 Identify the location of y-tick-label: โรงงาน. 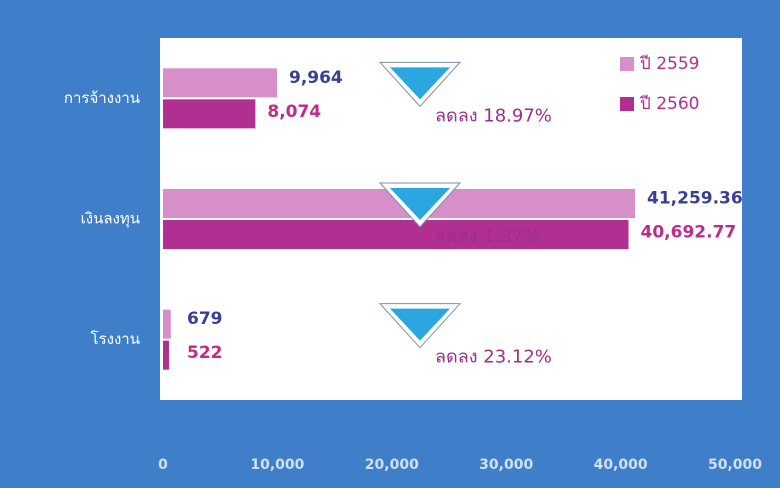
(115, 339).